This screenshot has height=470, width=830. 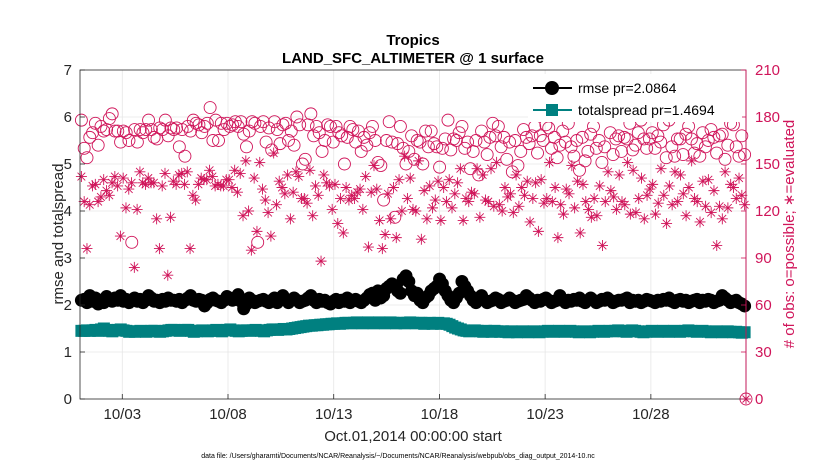 What do you see at coordinates (413, 58) in the screenshot?
I see `chart-subtitle: LAND_SFC_ALTIMETER @ 1 surface` at bounding box center [413, 58].